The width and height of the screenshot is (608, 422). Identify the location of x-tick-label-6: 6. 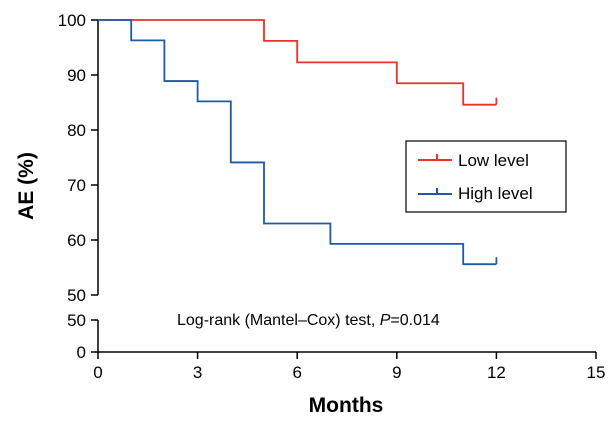
(296, 372).